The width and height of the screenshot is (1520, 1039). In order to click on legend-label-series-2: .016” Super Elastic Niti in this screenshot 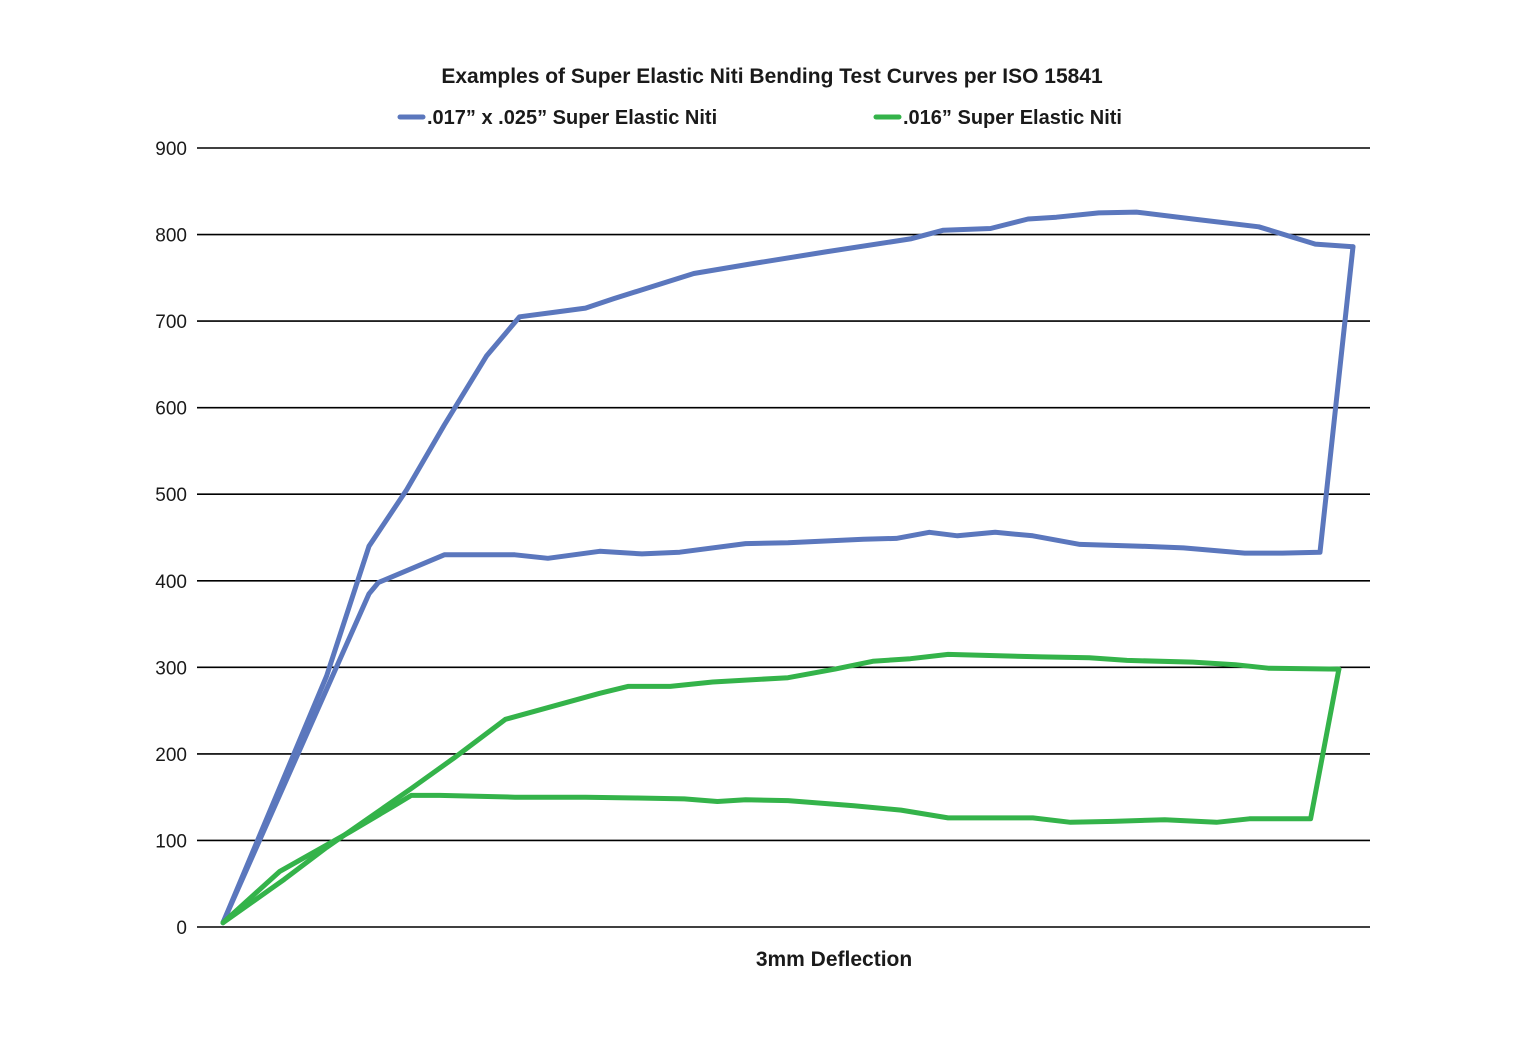, I will do `click(1012, 118)`.